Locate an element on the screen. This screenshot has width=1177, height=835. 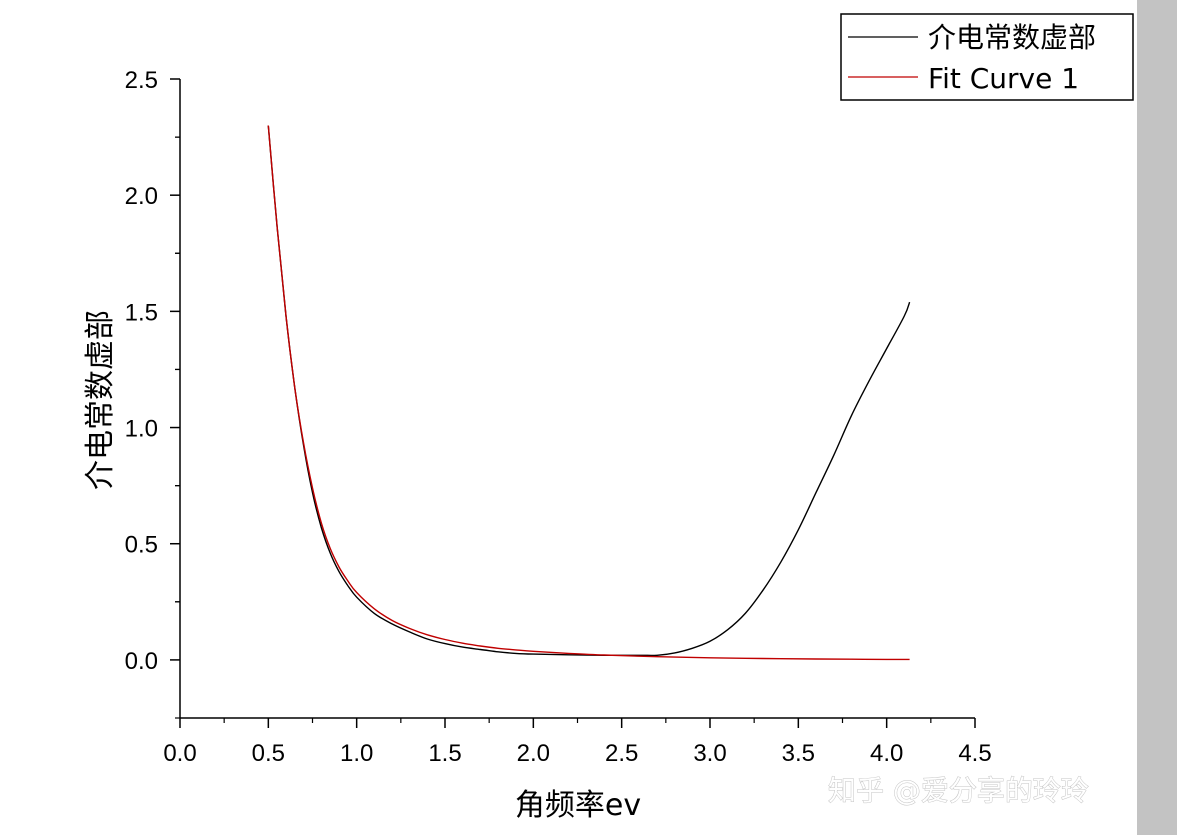
y-tick-label: 2.0 is located at coordinates (141, 196).